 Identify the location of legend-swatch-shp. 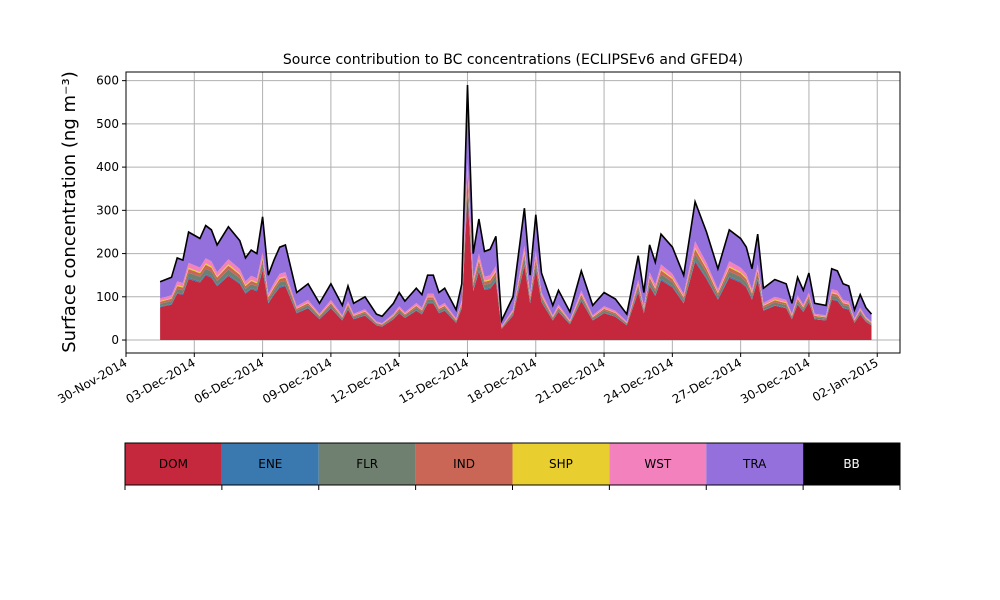
(561, 464).